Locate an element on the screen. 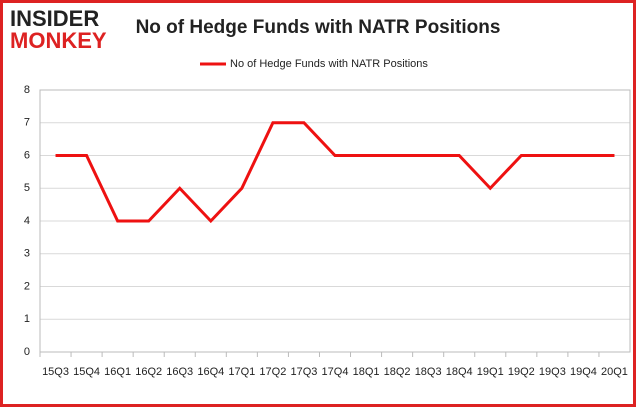 This screenshot has width=637, height=408. x-tick-label: 17Q3 is located at coordinates (303, 372).